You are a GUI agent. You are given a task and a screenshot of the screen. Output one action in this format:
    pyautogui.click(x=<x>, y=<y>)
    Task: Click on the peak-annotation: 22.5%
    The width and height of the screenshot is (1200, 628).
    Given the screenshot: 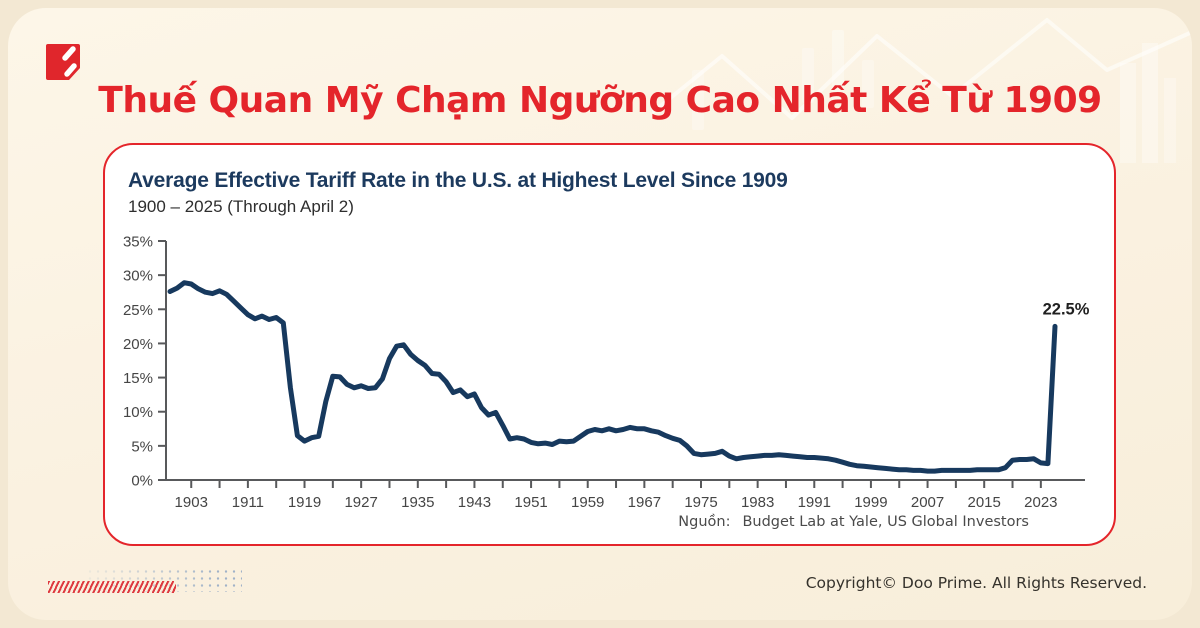 What is the action you would take?
    pyautogui.click(x=1066, y=309)
    